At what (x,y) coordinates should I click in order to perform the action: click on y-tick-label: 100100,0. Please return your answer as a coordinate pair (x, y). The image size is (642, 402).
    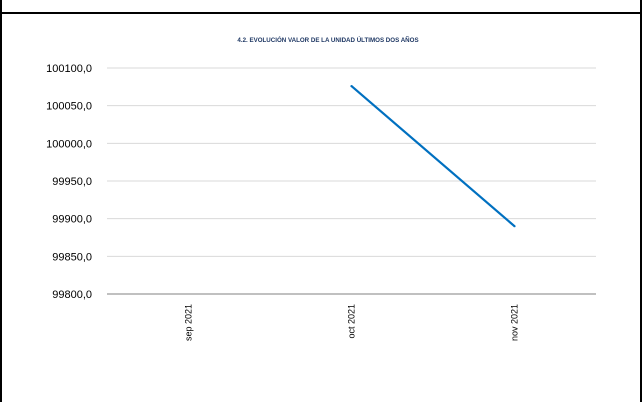
    Looking at the image, I should click on (69, 69).